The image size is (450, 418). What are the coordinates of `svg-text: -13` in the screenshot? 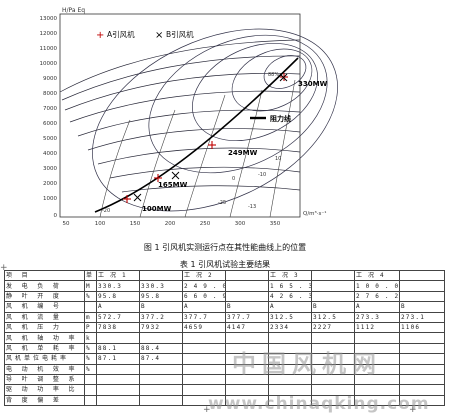 It's located at (252, 207).